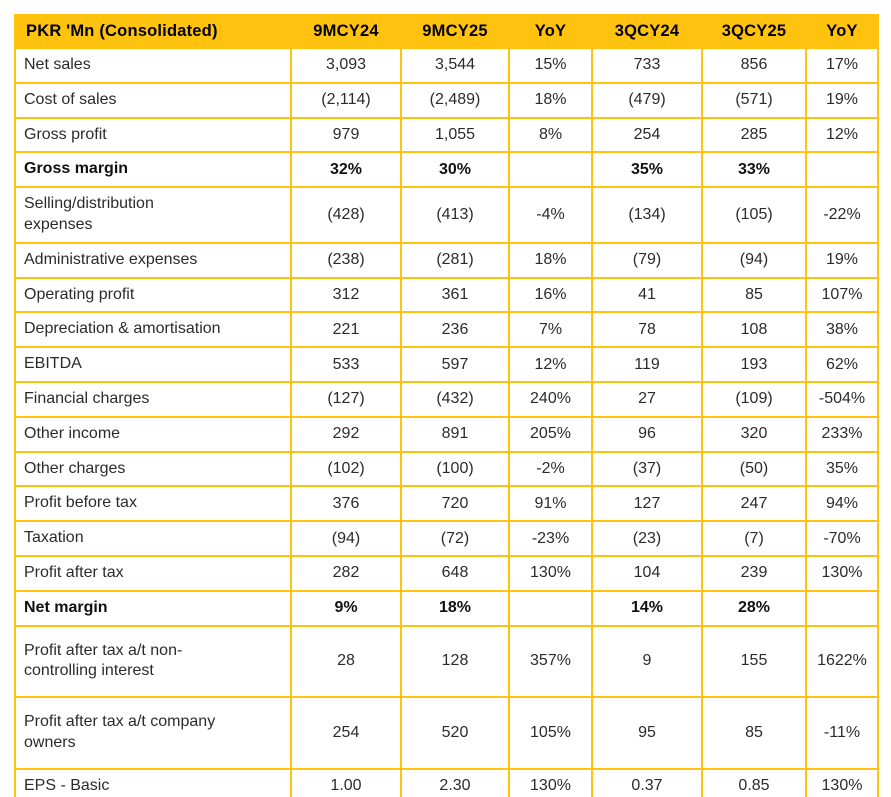  Describe the element at coordinates (550, 538) in the screenshot. I see `value-cell: -23%` at that location.